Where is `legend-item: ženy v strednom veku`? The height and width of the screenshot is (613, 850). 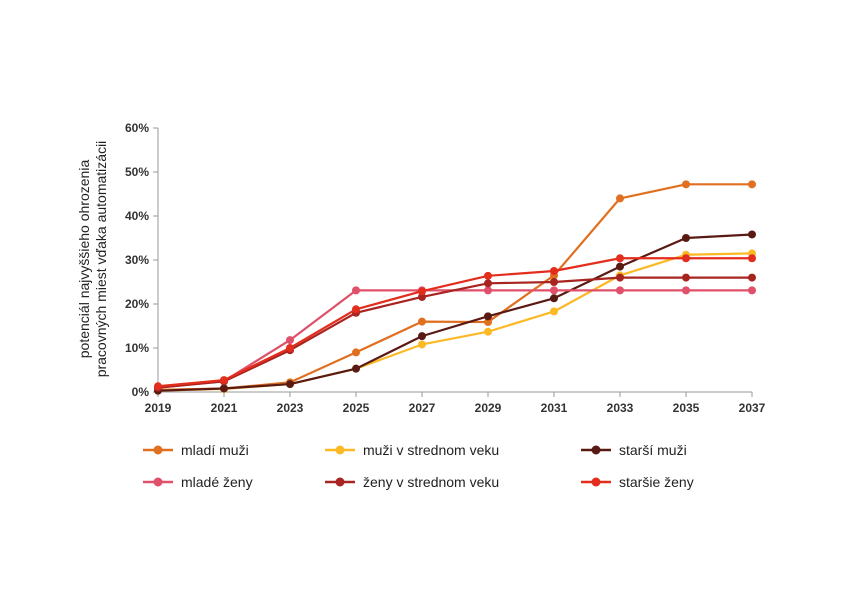
legend-item: ženy v strednom veku is located at coordinates (412, 482).